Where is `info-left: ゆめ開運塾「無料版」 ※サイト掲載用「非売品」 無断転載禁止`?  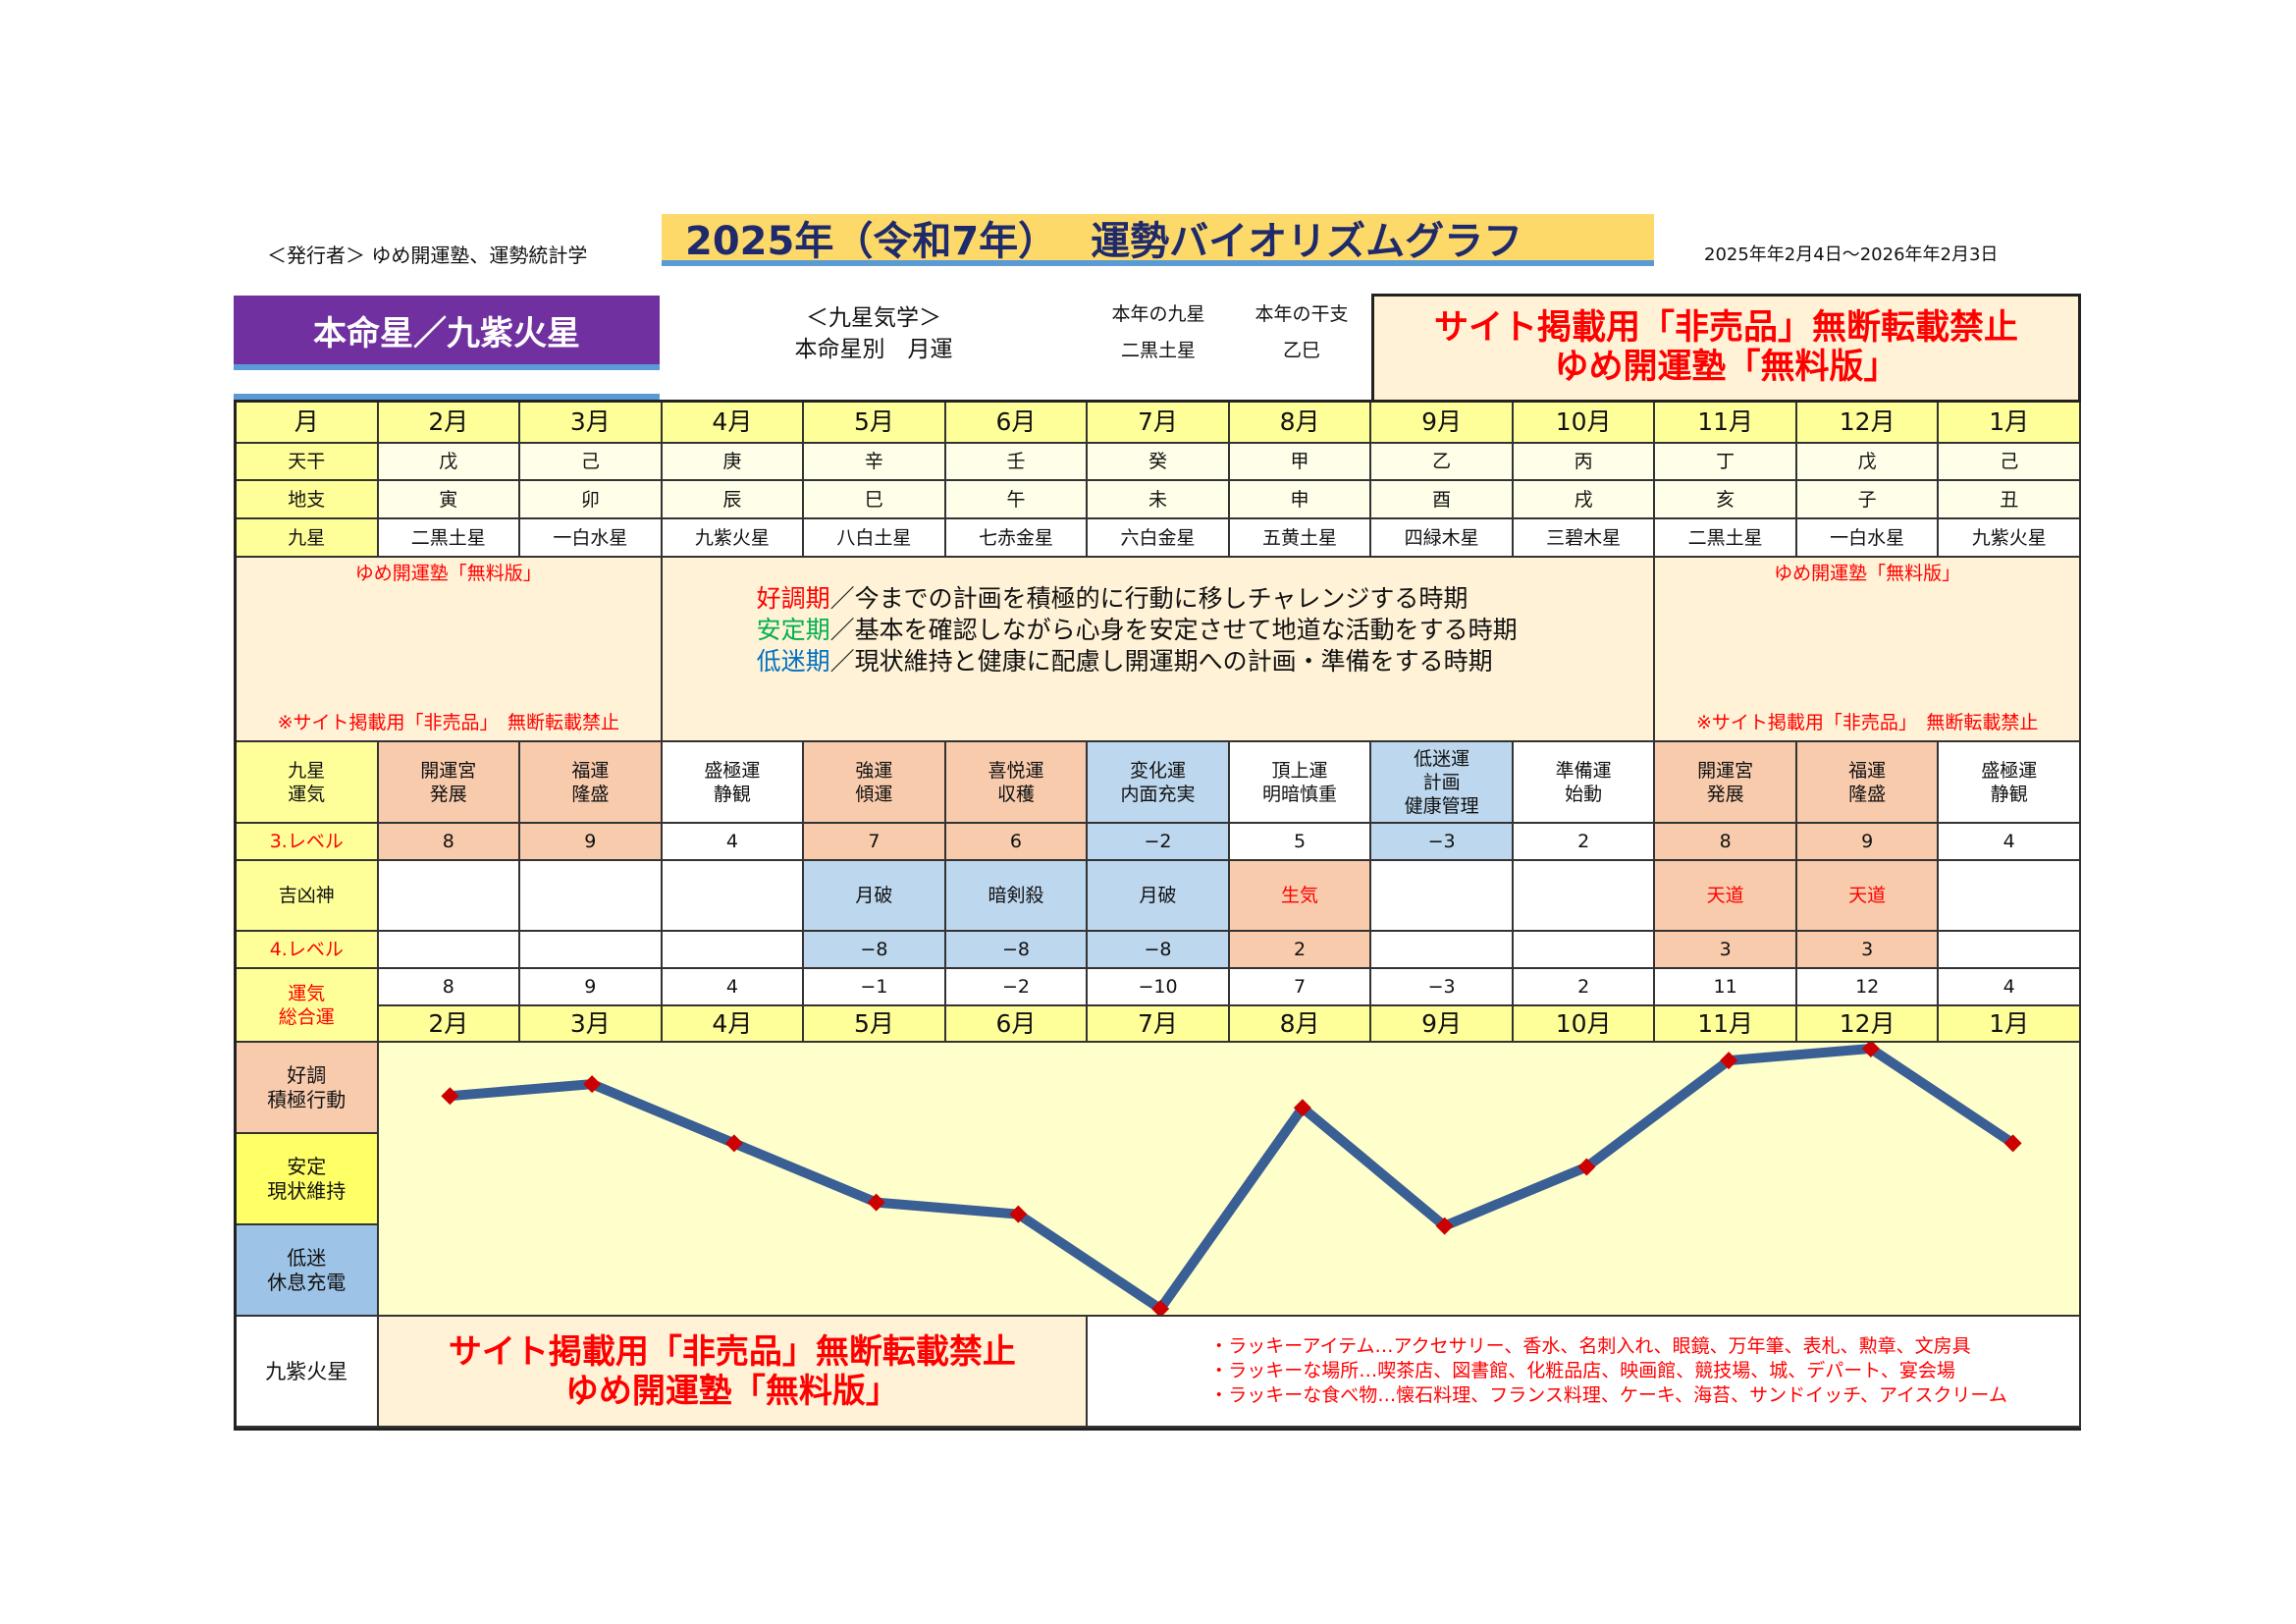
info-left: ゆめ開運塾「無料版」 ※サイト掲載用「非売品」 無断転載禁止 is located at coordinates (450, 650).